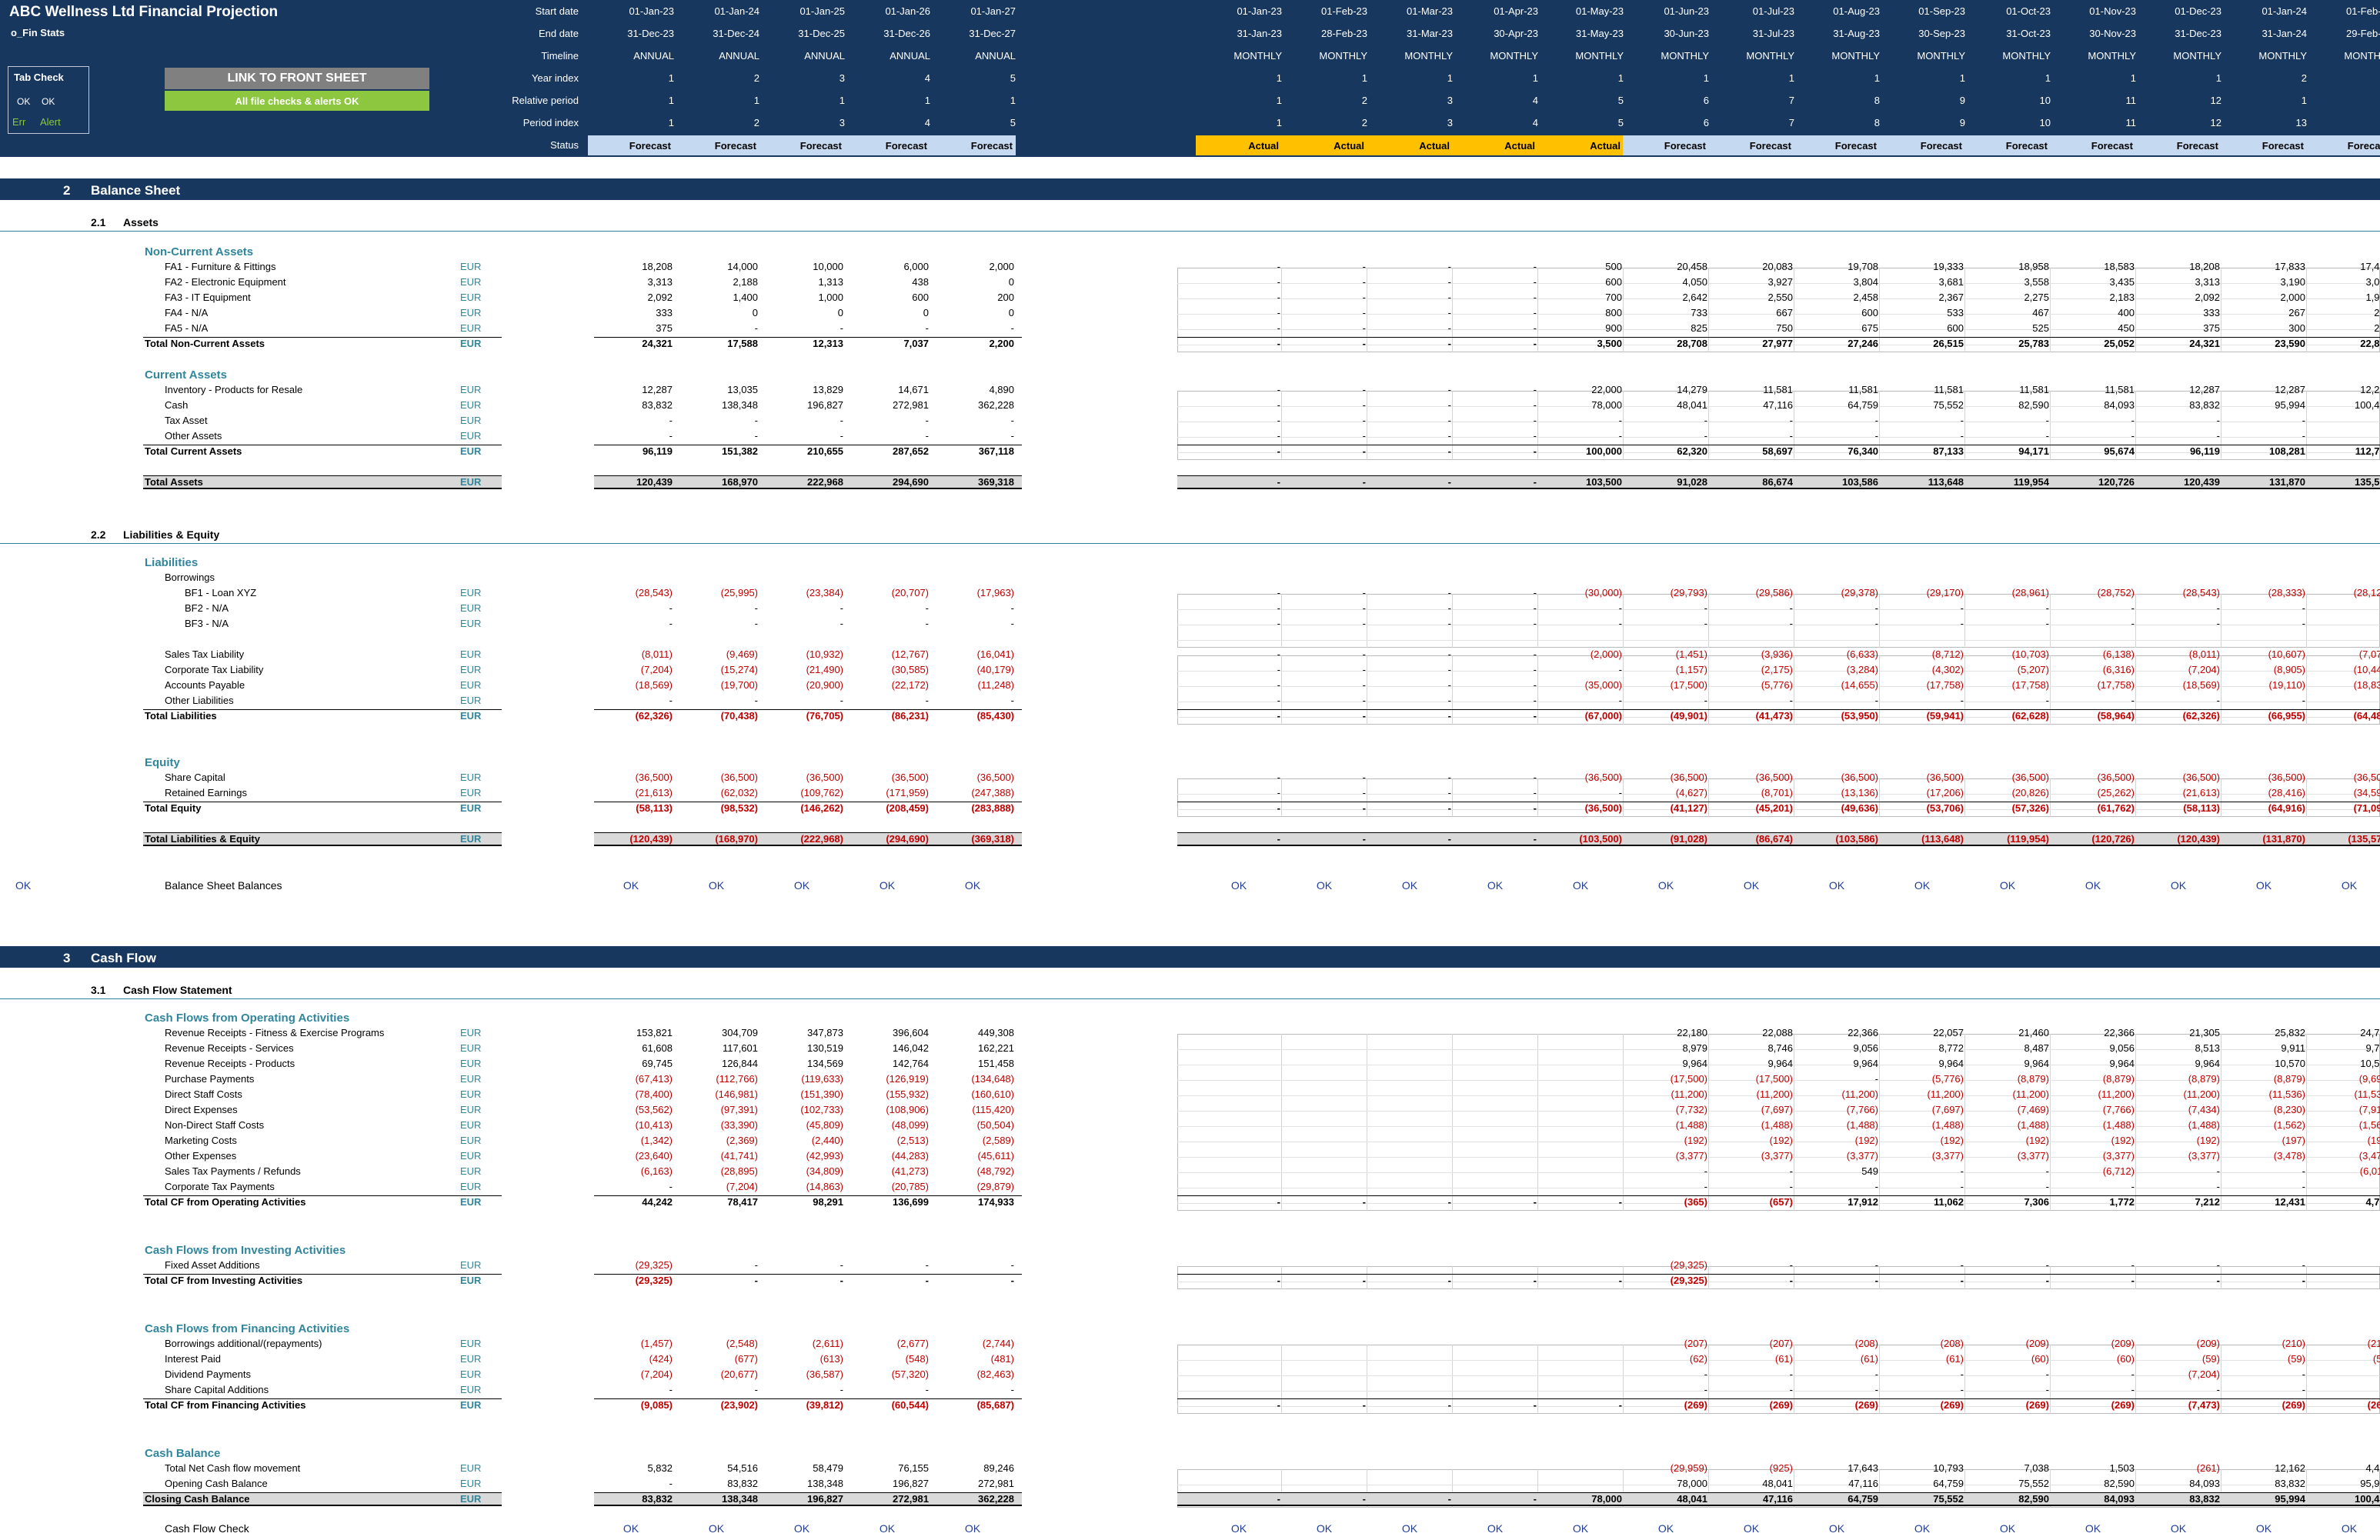 Image resolution: width=2380 pixels, height=1540 pixels. Describe the element at coordinates (912, 1343) in the screenshot. I see `annual-value: (2,677)` at that location.